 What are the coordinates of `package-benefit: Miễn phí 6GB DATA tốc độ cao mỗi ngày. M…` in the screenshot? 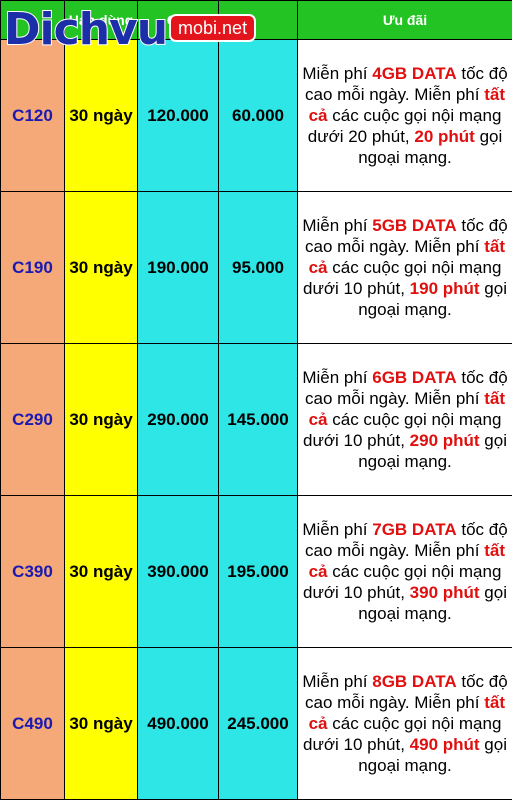 It's located at (404, 419).